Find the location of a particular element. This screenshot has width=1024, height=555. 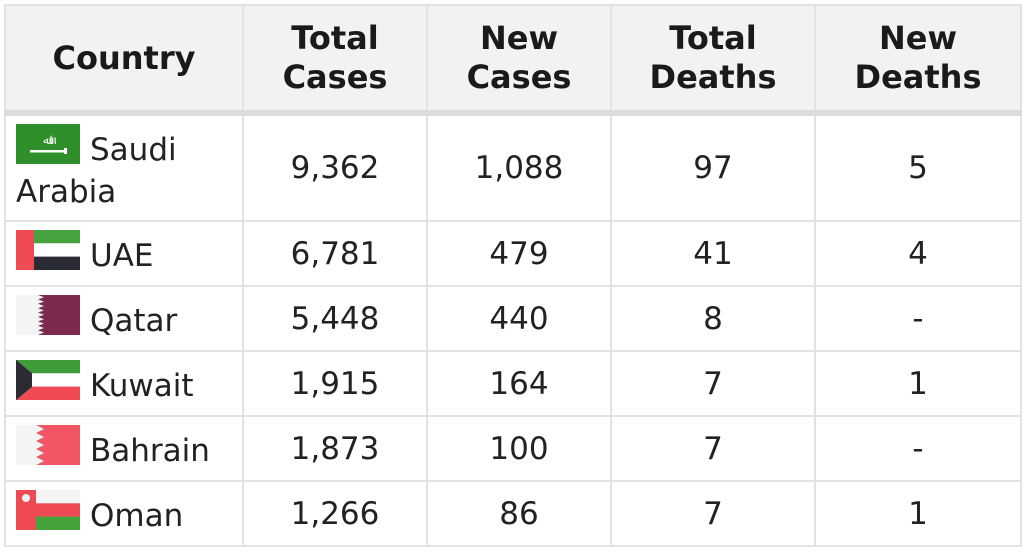

total-cases-cell: 6,781 is located at coordinates (335, 253).